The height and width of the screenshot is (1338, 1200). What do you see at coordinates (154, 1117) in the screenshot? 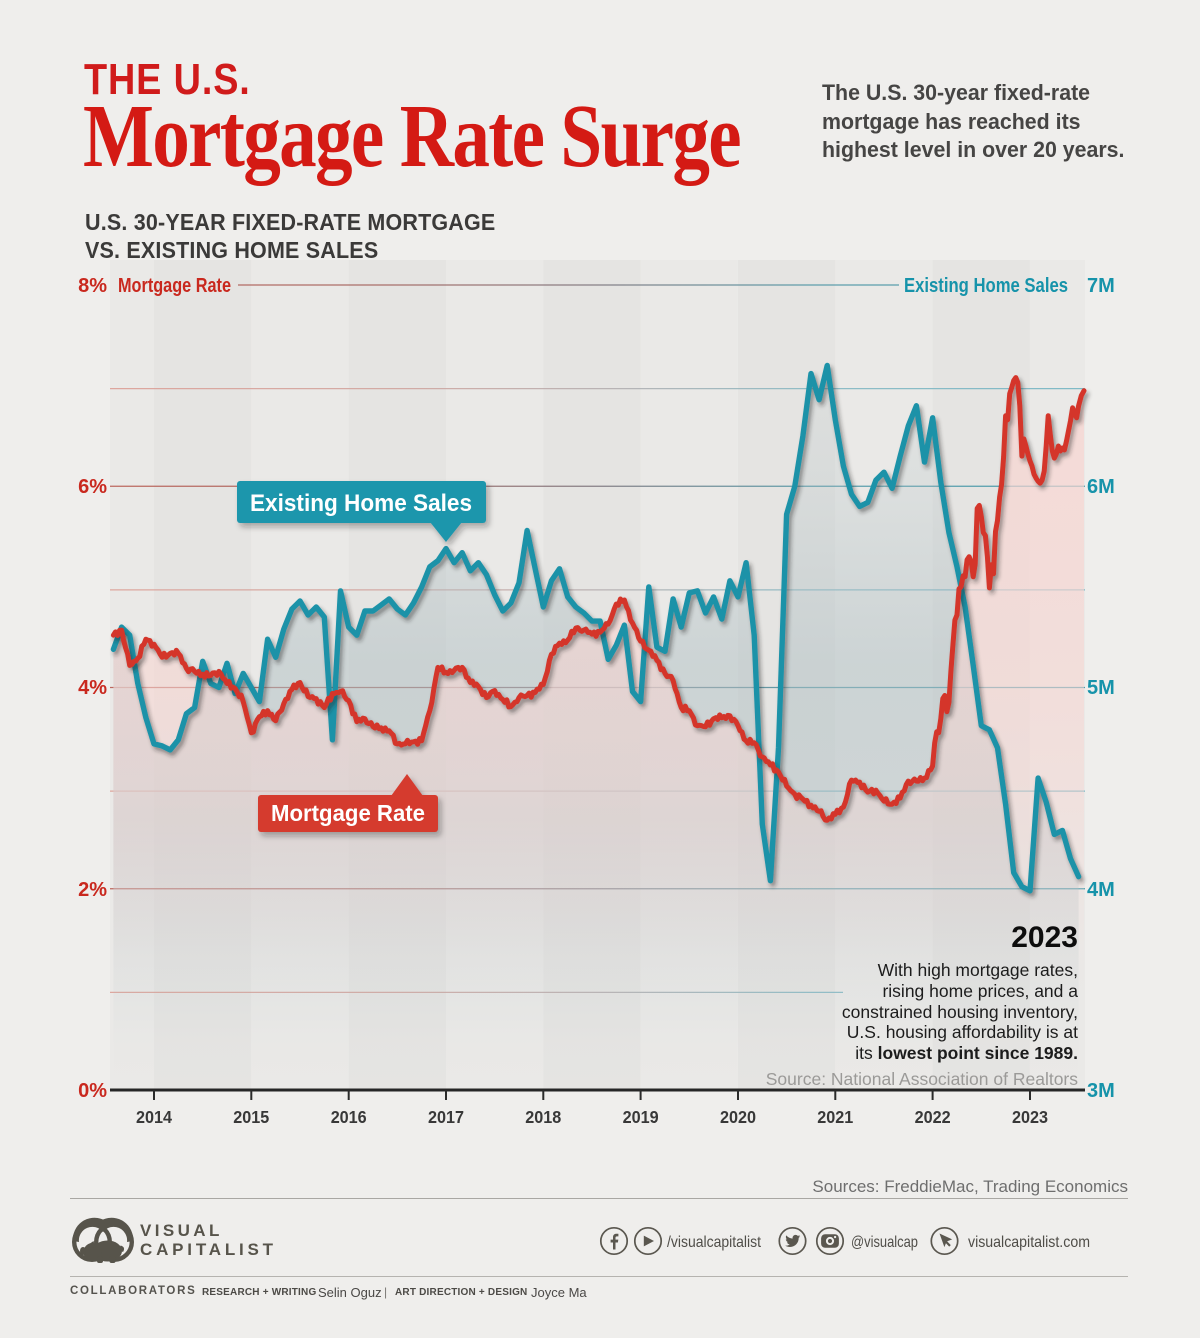
I see `svg-text: 2014` at bounding box center [154, 1117].